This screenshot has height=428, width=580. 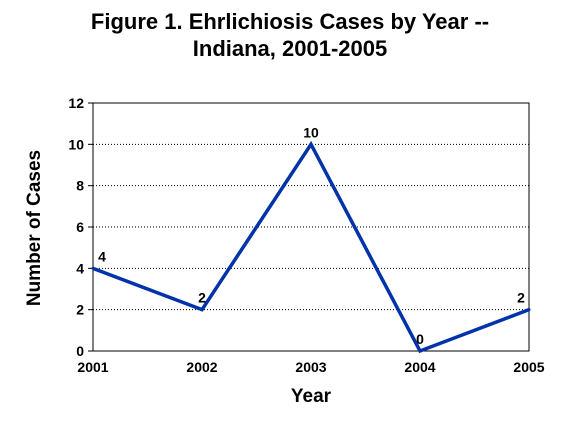 I want to click on x-tick-label-2003: 2003, so click(x=310, y=367).